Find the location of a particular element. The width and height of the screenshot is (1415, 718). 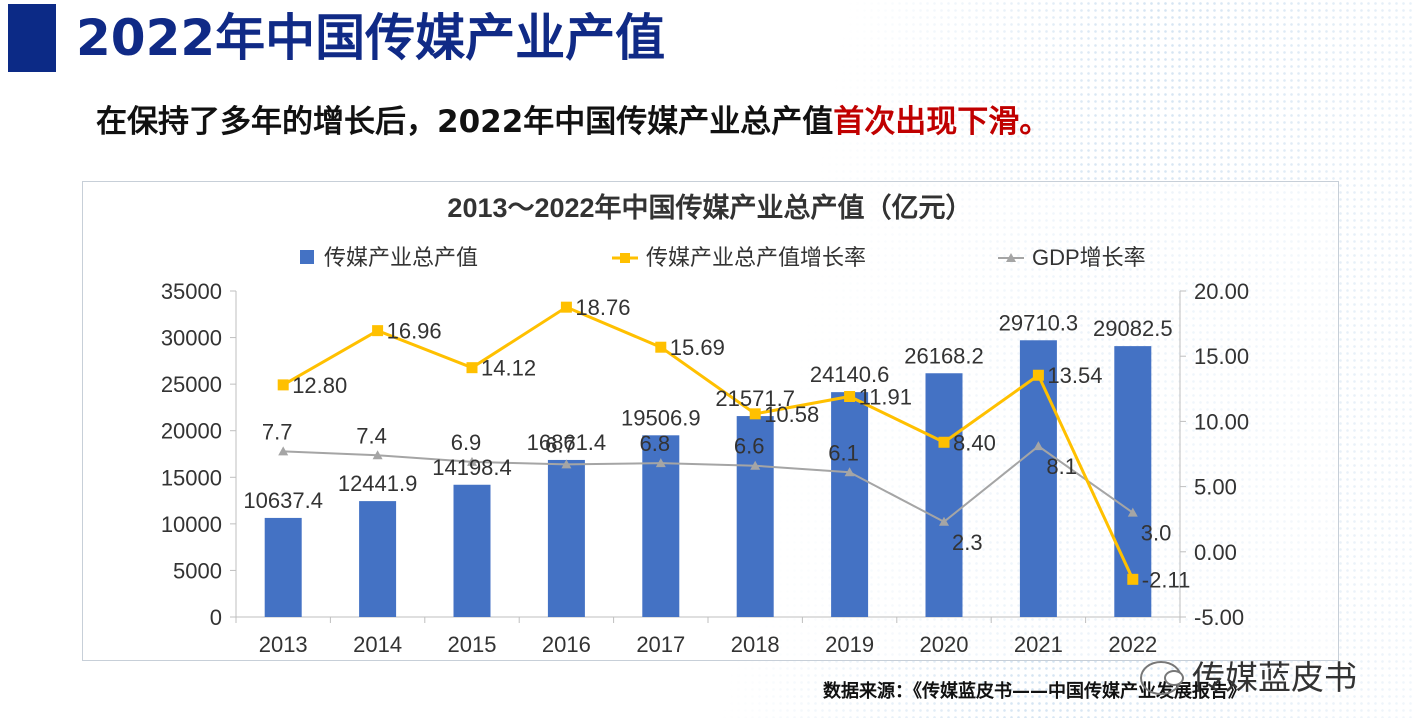

y-right-tick-label: 5.00 is located at coordinates (1215, 487).